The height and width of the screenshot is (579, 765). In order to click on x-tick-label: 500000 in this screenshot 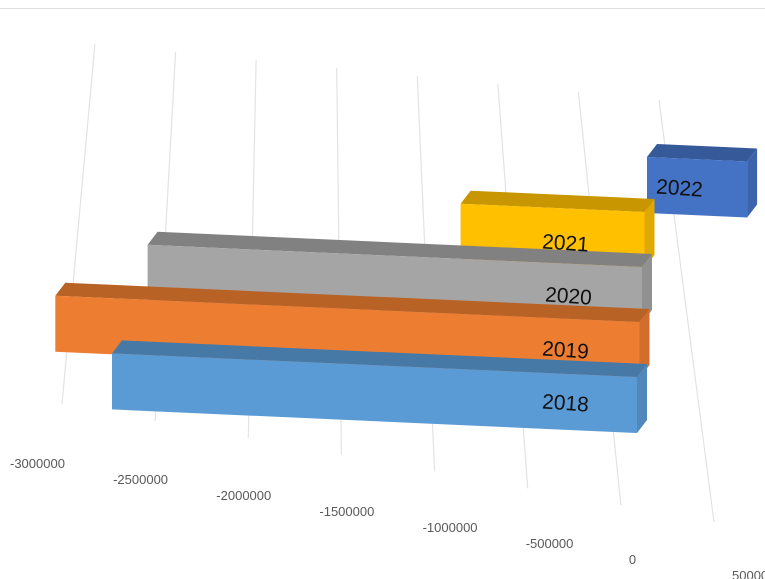, I will do `click(748, 573)`.